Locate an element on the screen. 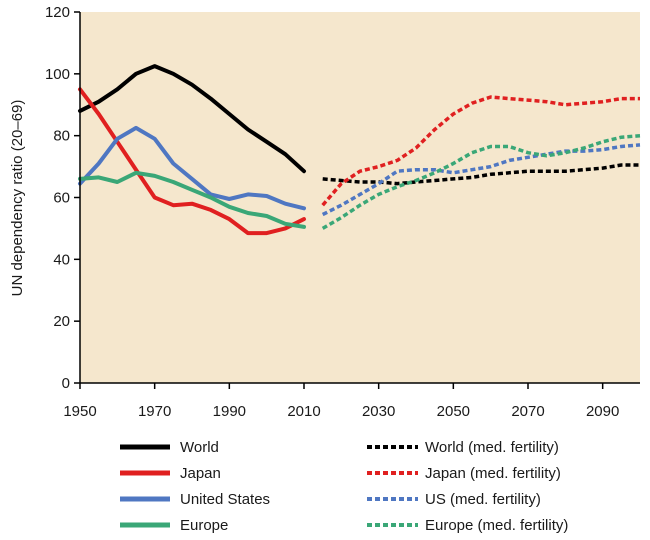  y-tick-label: 40 is located at coordinates (61, 259).